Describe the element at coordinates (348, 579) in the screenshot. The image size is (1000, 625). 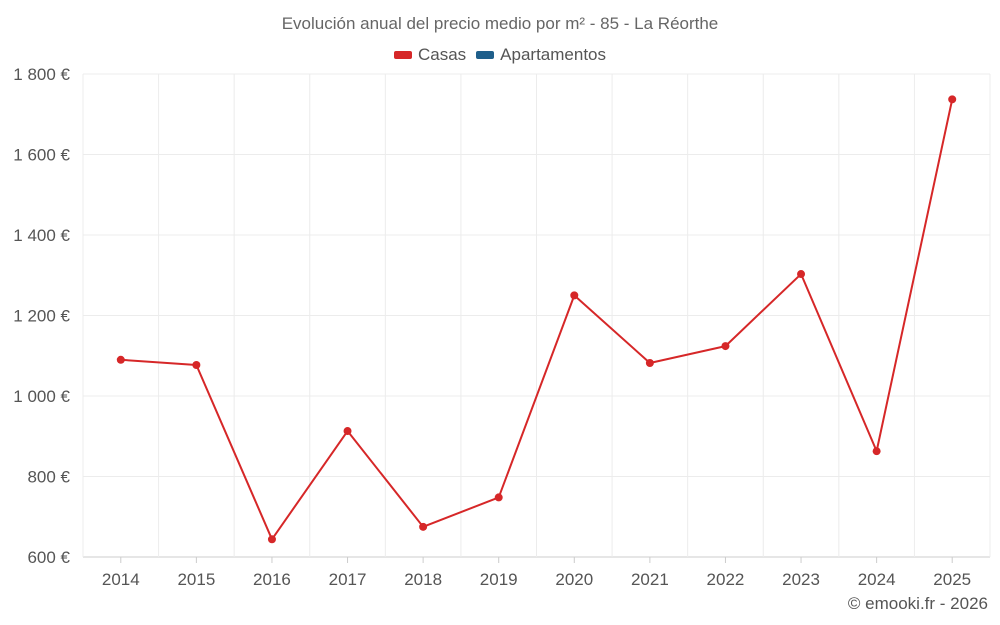
I see `x-tick-label: 2017` at that location.